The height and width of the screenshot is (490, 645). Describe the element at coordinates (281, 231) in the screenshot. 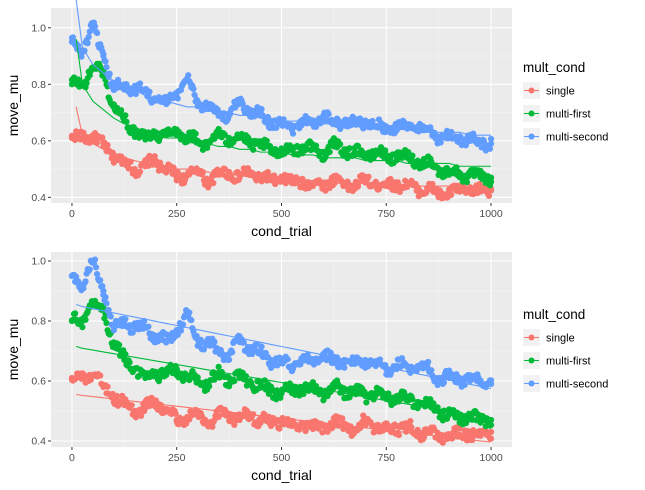

I see `x-axis-title: cond_trial` at that location.